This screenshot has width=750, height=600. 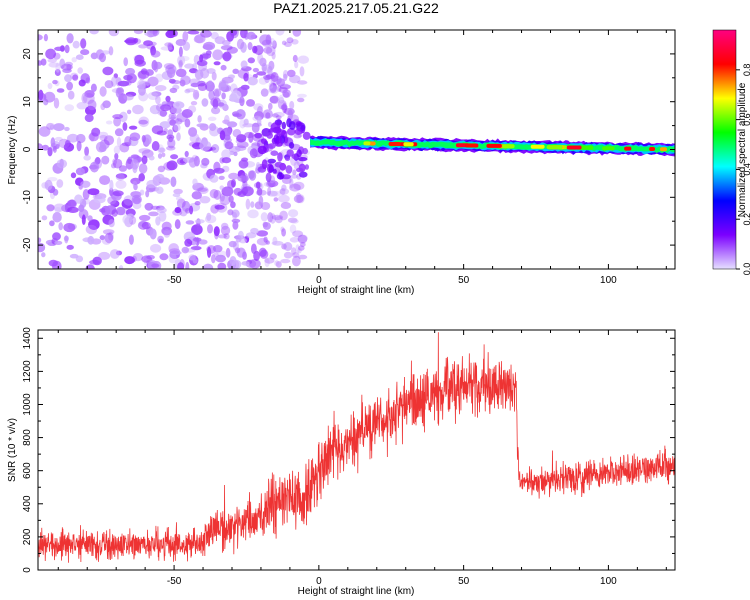 I want to click on y-tick-label: 1400, so click(x=27, y=338).